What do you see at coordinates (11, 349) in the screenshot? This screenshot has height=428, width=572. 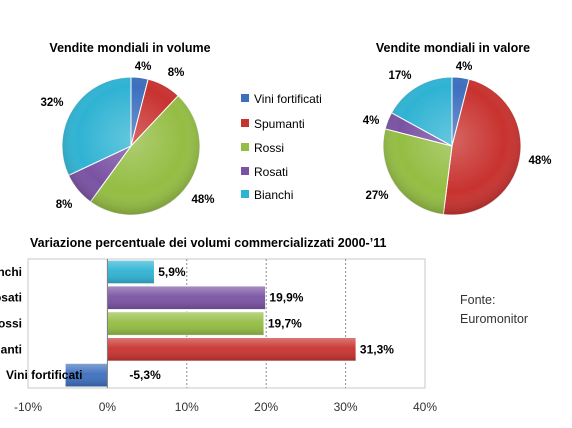 I see `bar-category-spumanti: Spumanti` at bounding box center [11, 349].